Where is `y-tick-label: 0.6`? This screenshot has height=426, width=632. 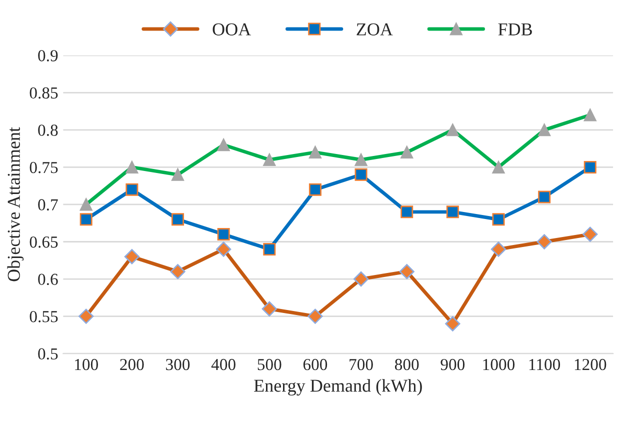 y-tick-label: 0.6 is located at coordinates (48, 280).